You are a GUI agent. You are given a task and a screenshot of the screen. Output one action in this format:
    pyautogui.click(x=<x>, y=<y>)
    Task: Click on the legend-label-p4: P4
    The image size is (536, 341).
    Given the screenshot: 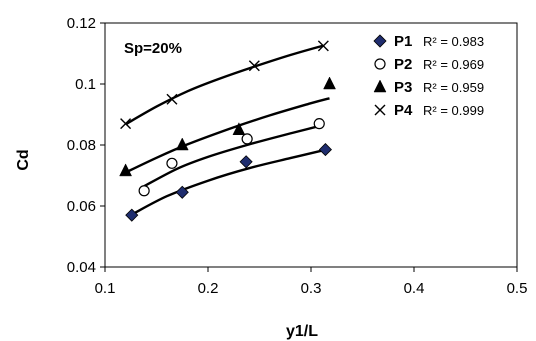 What is the action you would take?
    pyautogui.click(x=403, y=110)
    